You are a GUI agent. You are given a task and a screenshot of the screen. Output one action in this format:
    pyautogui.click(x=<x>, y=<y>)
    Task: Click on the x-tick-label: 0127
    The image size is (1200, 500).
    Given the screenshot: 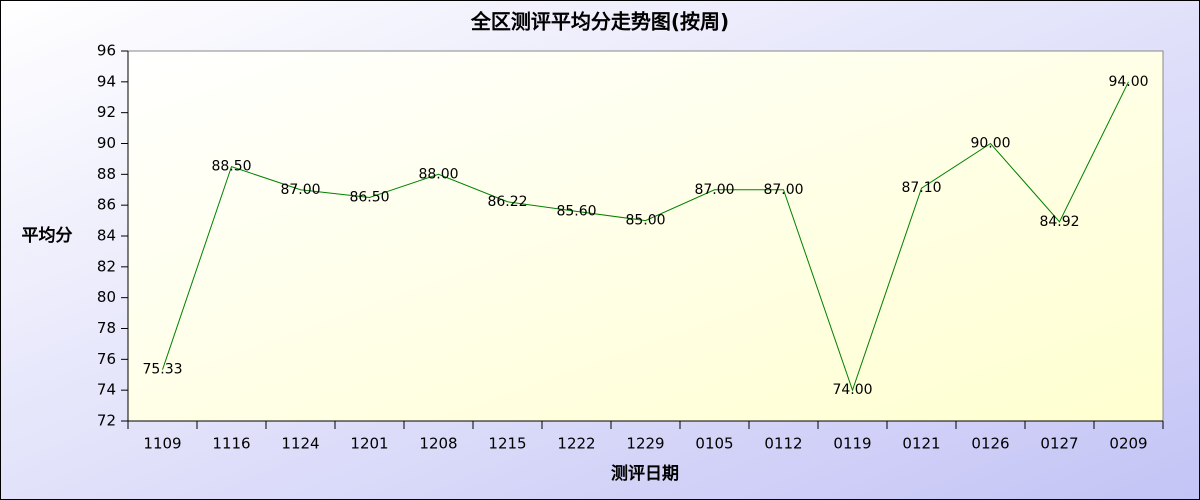 What is the action you would take?
    pyautogui.click(x=1059, y=444)
    